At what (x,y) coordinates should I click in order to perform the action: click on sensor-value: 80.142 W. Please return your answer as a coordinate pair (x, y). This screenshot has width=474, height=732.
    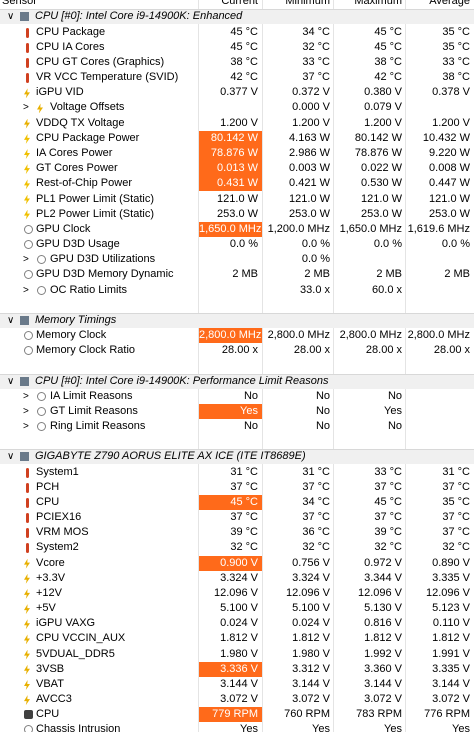
    Looking at the image, I should click on (230, 138).